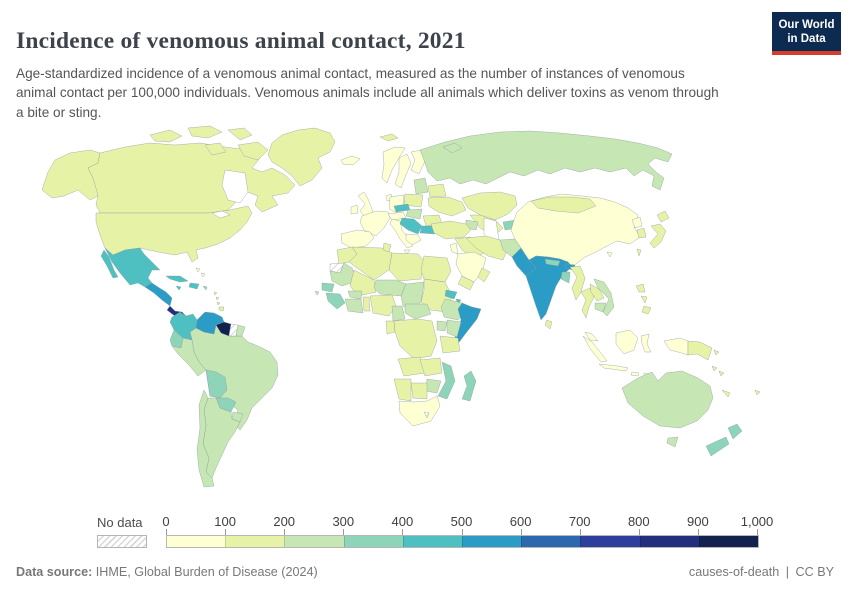 This screenshot has height=600, width=850. What do you see at coordinates (454, 328) in the screenshot?
I see `country-kenya` at bounding box center [454, 328].